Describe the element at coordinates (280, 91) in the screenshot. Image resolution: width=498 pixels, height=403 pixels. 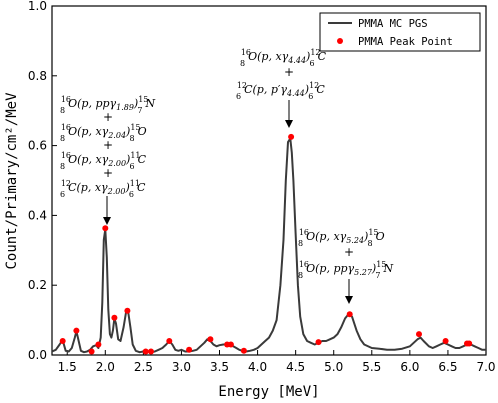
I see `annotation-peak-444-line-2: 12 6C(p, p′γ4.44)12 6C` at that location.